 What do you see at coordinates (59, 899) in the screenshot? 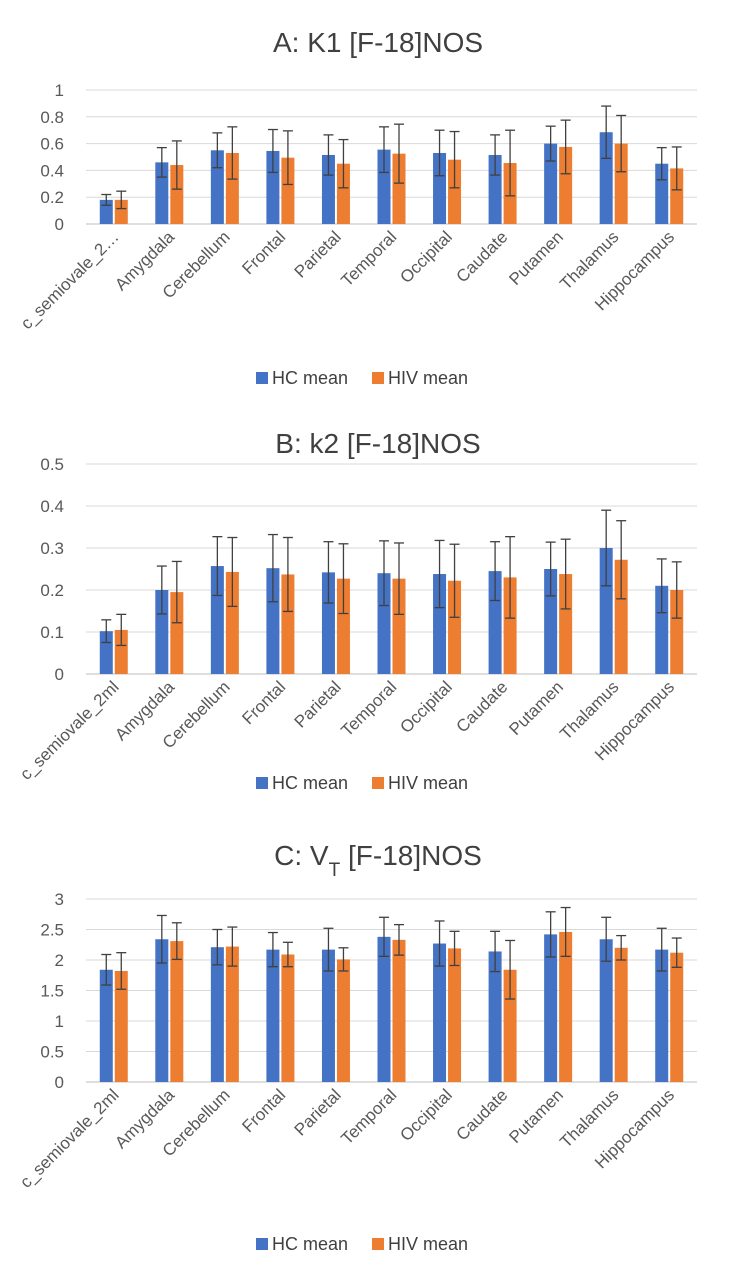
I see `y-tick-label: 3` at bounding box center [59, 899].